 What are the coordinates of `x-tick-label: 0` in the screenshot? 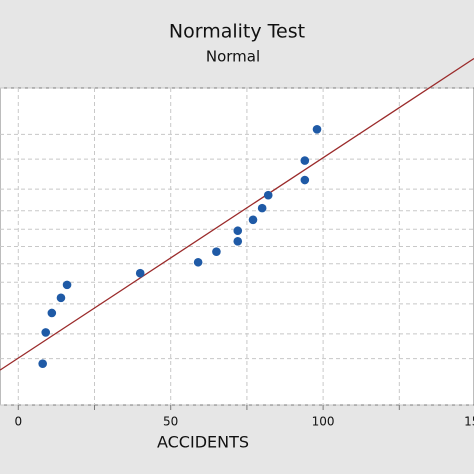 It's located at (18, 422).